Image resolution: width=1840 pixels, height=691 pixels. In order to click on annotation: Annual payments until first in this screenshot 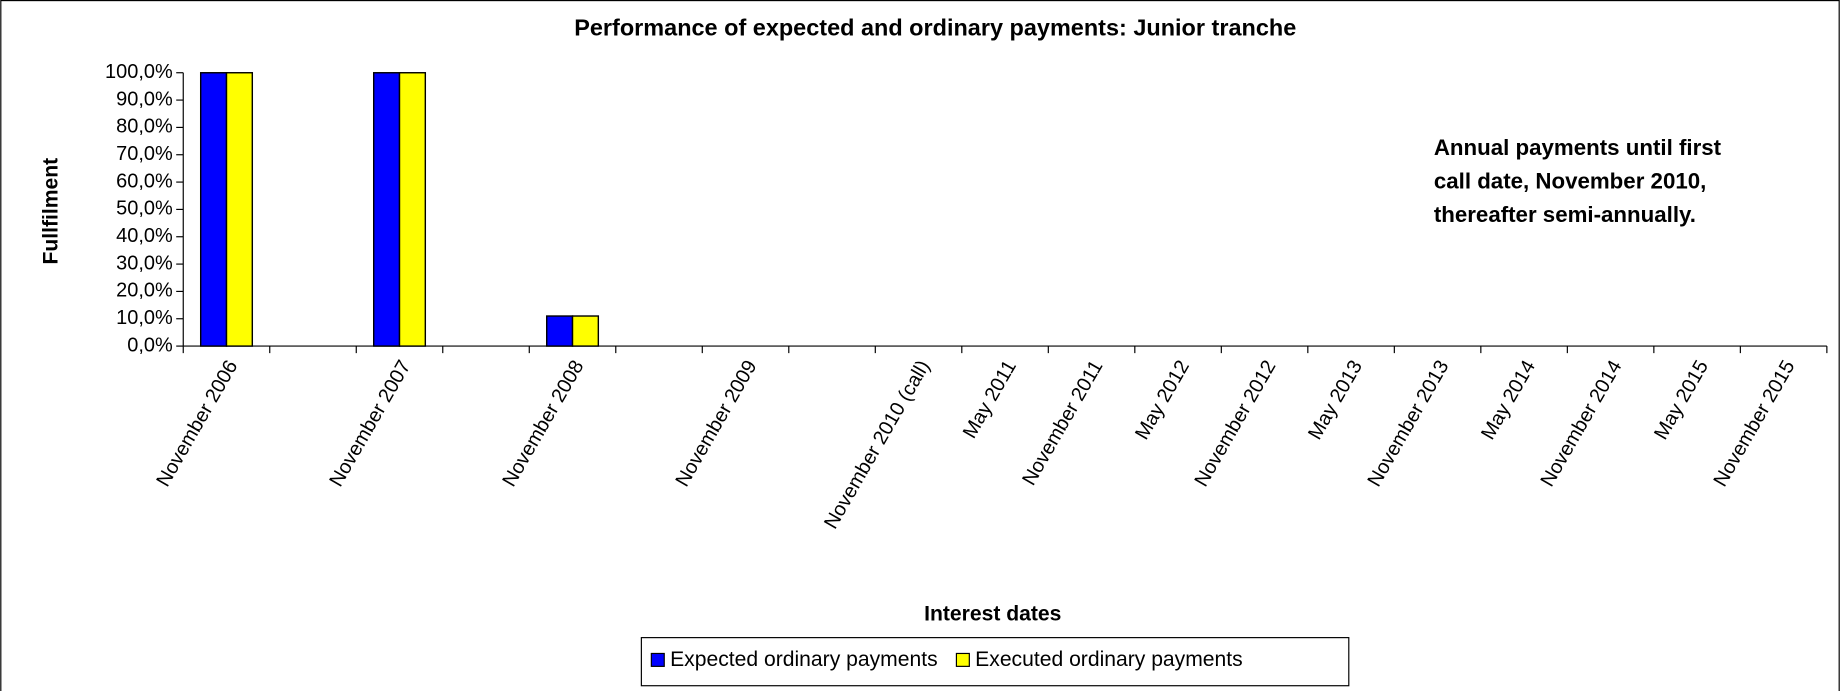, I will do `click(1578, 147)`.